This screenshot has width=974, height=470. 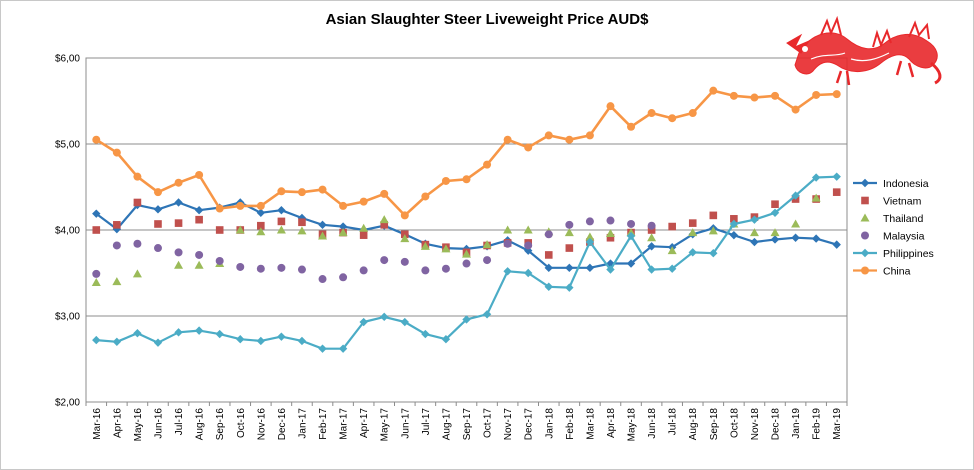 I want to click on legend-label: Vietnam, so click(x=902, y=201).